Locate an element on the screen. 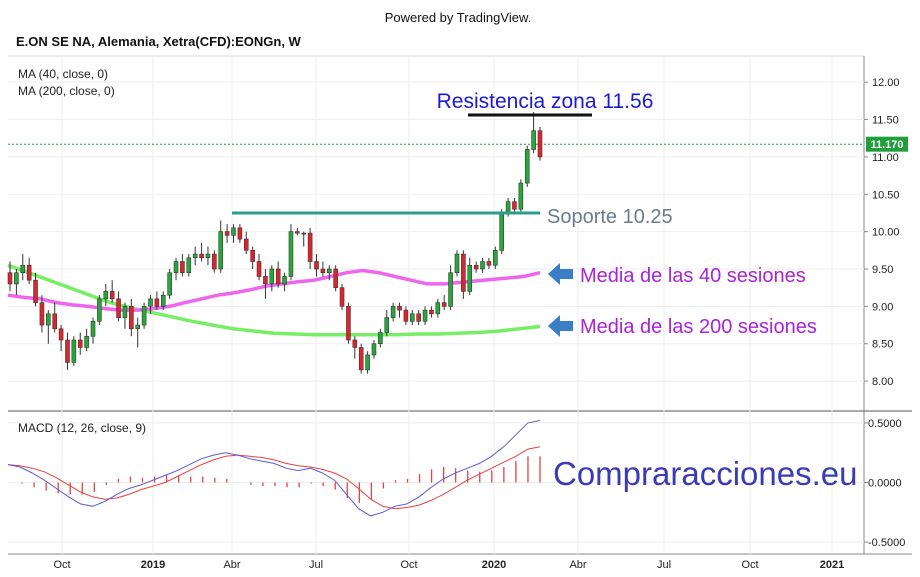  x-tick-label: 2021 is located at coordinates (832, 565).